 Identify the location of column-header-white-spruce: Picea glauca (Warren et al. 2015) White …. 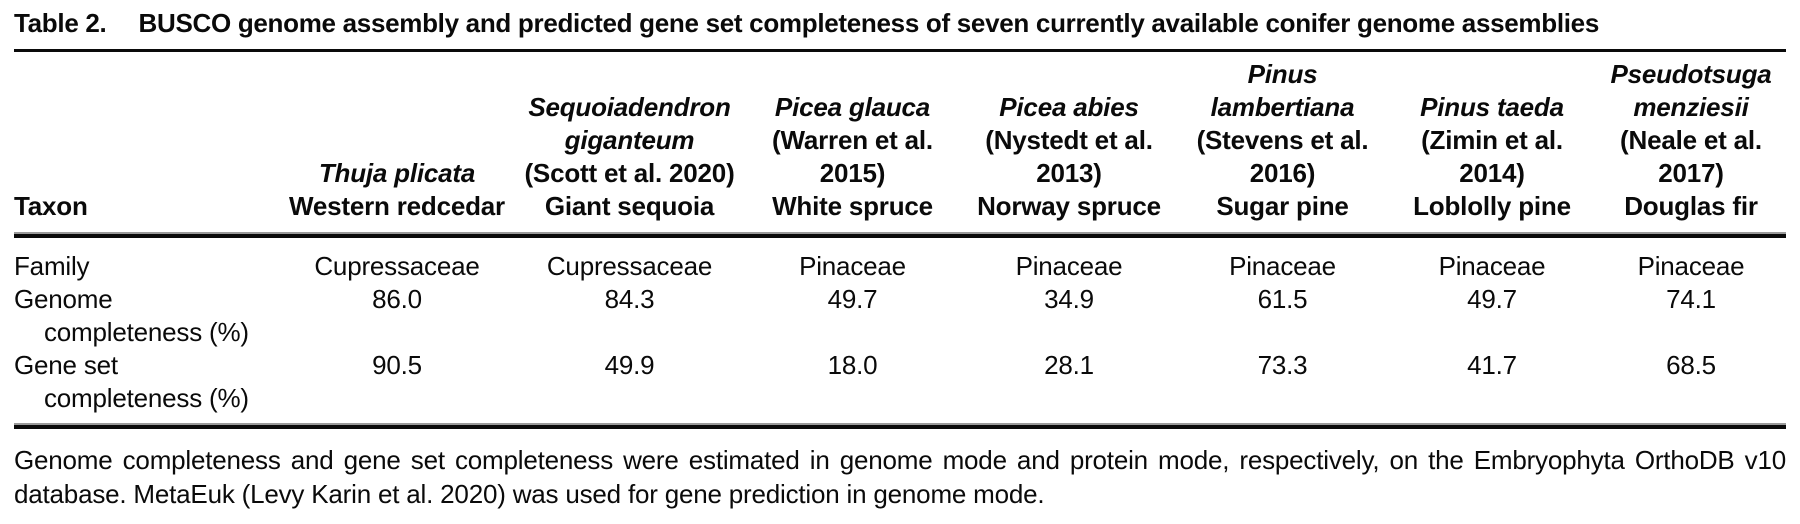
(852, 142).